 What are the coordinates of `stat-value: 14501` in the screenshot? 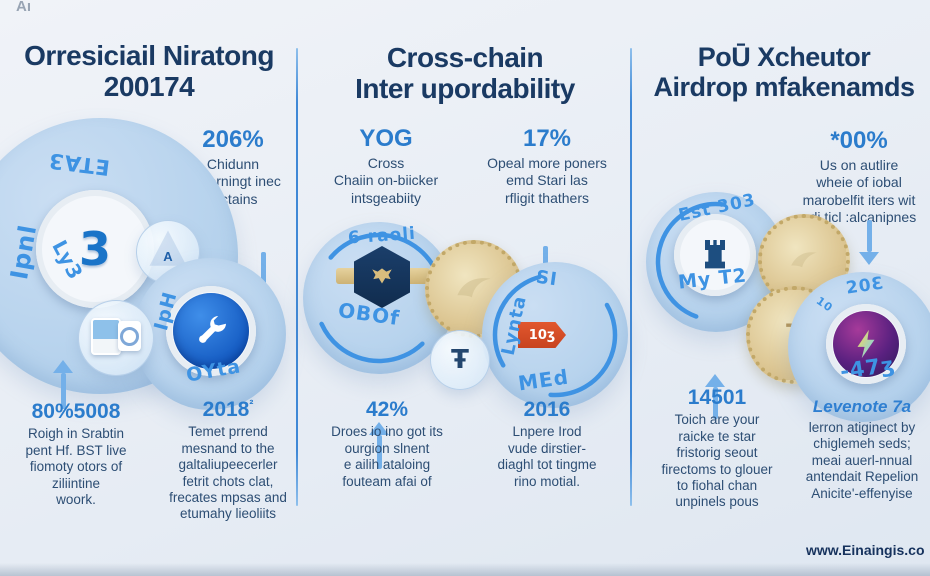 It's located at (717, 397).